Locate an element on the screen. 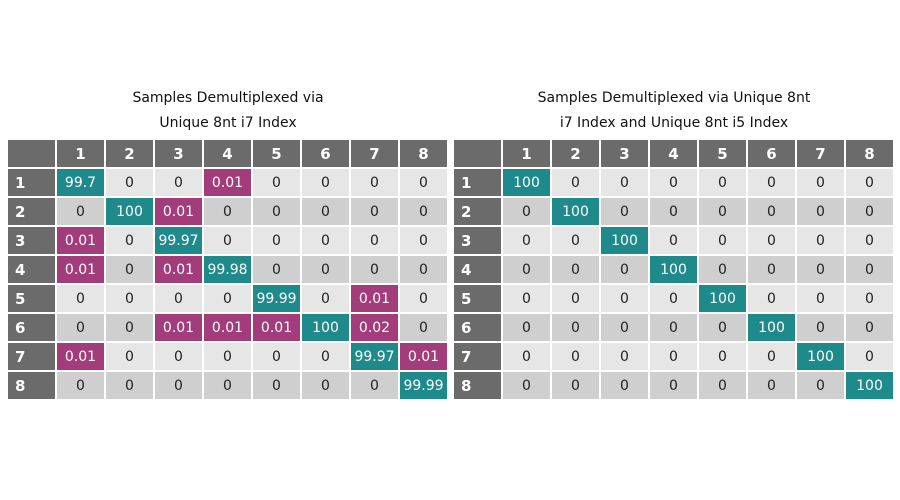  row-header: 7 is located at coordinates (477, 356).